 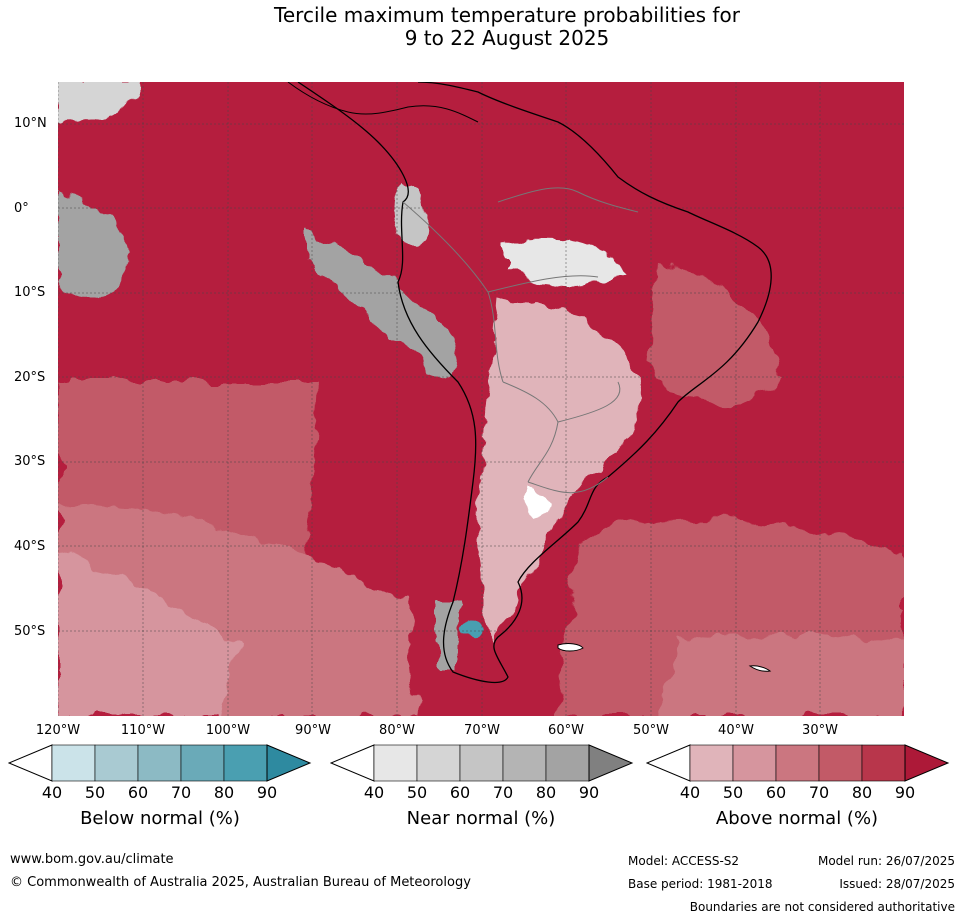 I want to click on cbar-above-tick: 50, so click(x=733, y=792).